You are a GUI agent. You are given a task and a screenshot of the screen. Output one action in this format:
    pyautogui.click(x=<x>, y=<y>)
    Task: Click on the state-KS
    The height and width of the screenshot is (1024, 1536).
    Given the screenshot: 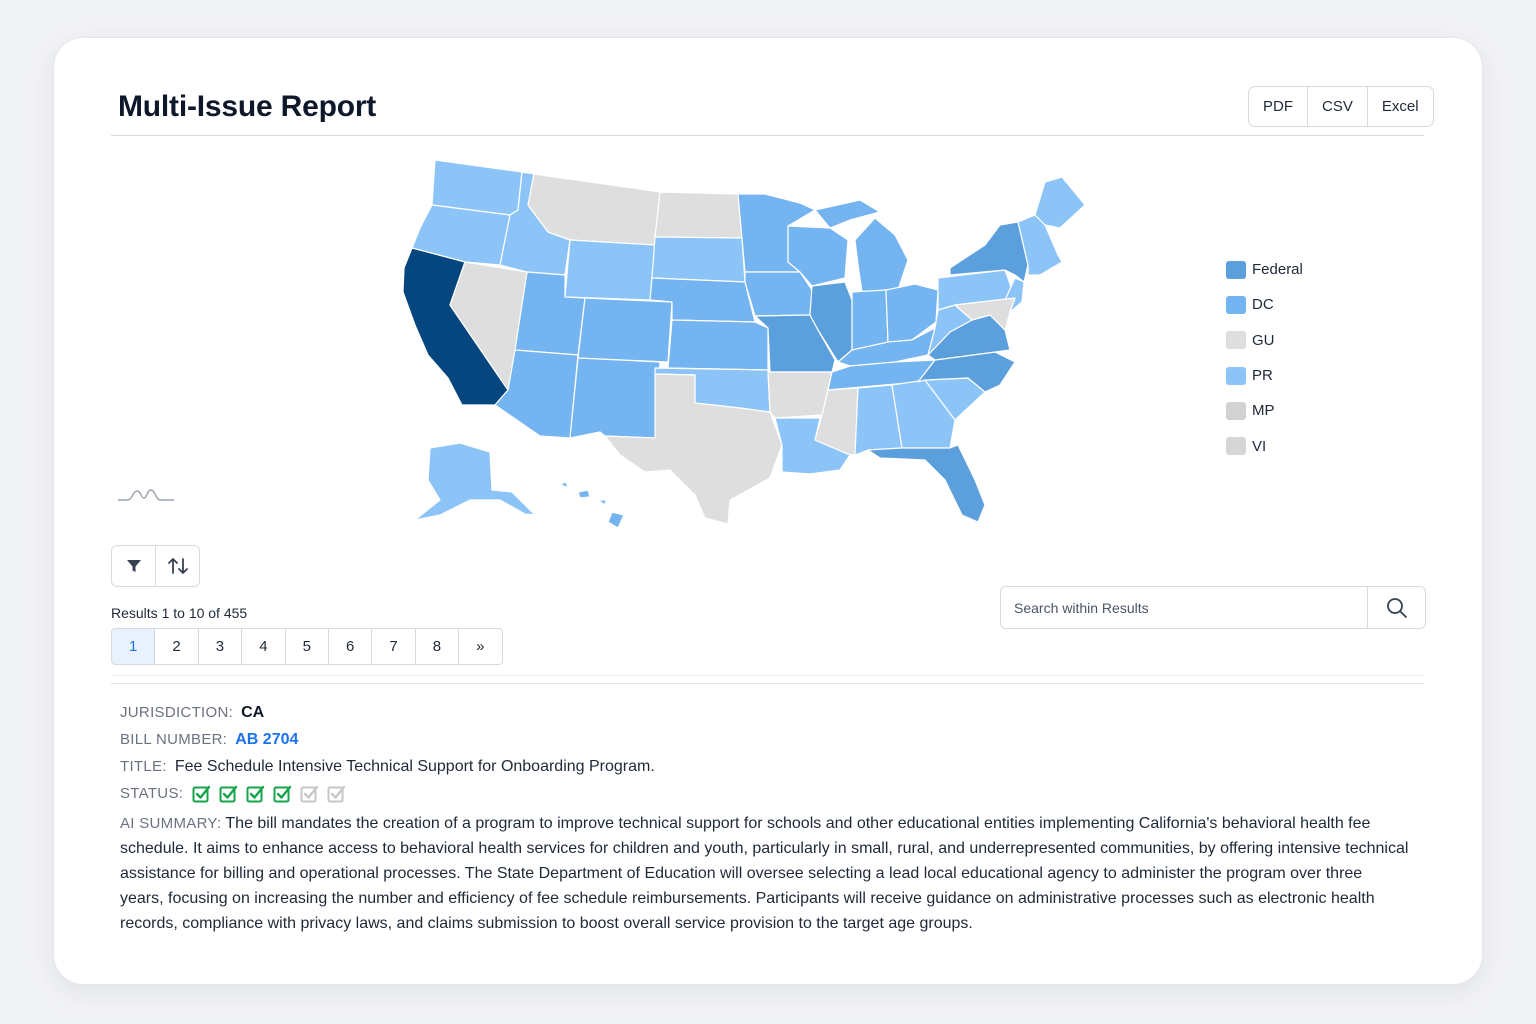 What is the action you would take?
    pyautogui.click(x=718, y=345)
    